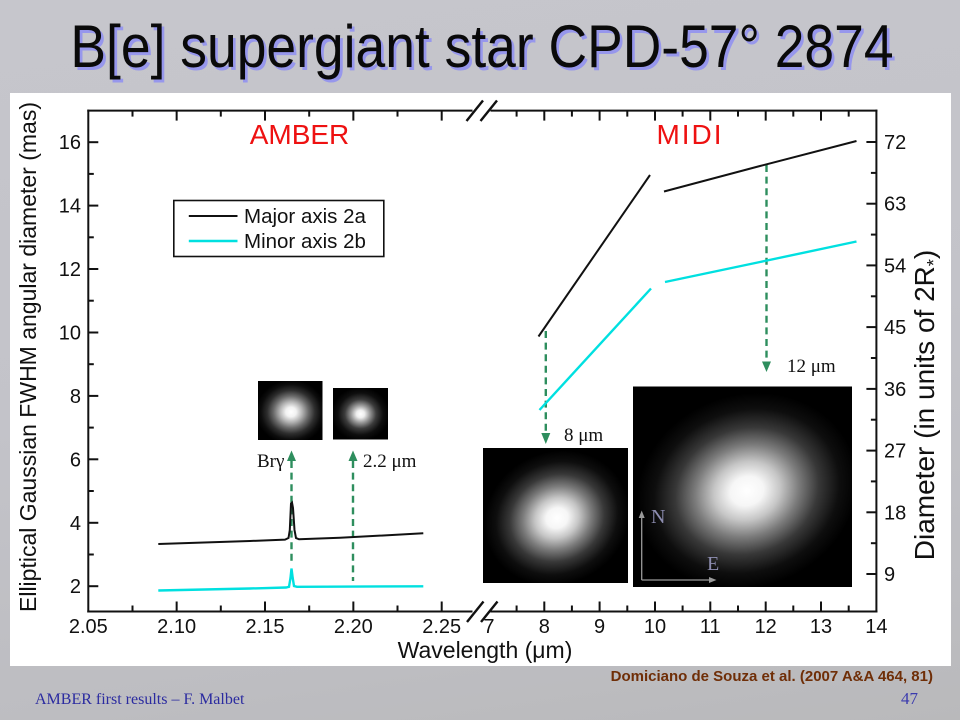 This screenshot has width=960, height=720. I want to click on svg-text: AMBER, so click(300, 134).